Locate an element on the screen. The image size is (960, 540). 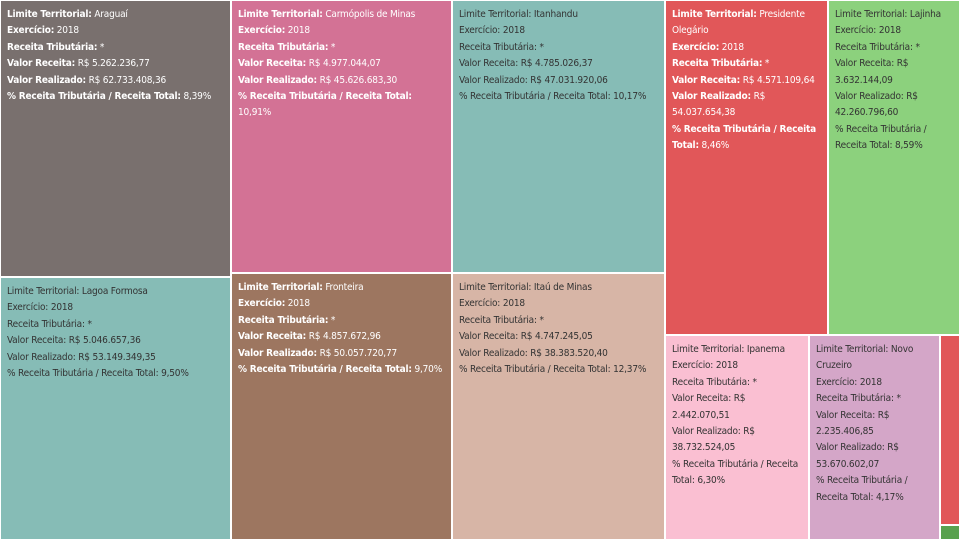
tile-value: R$ 4.977.044,07 is located at coordinates (344, 64).